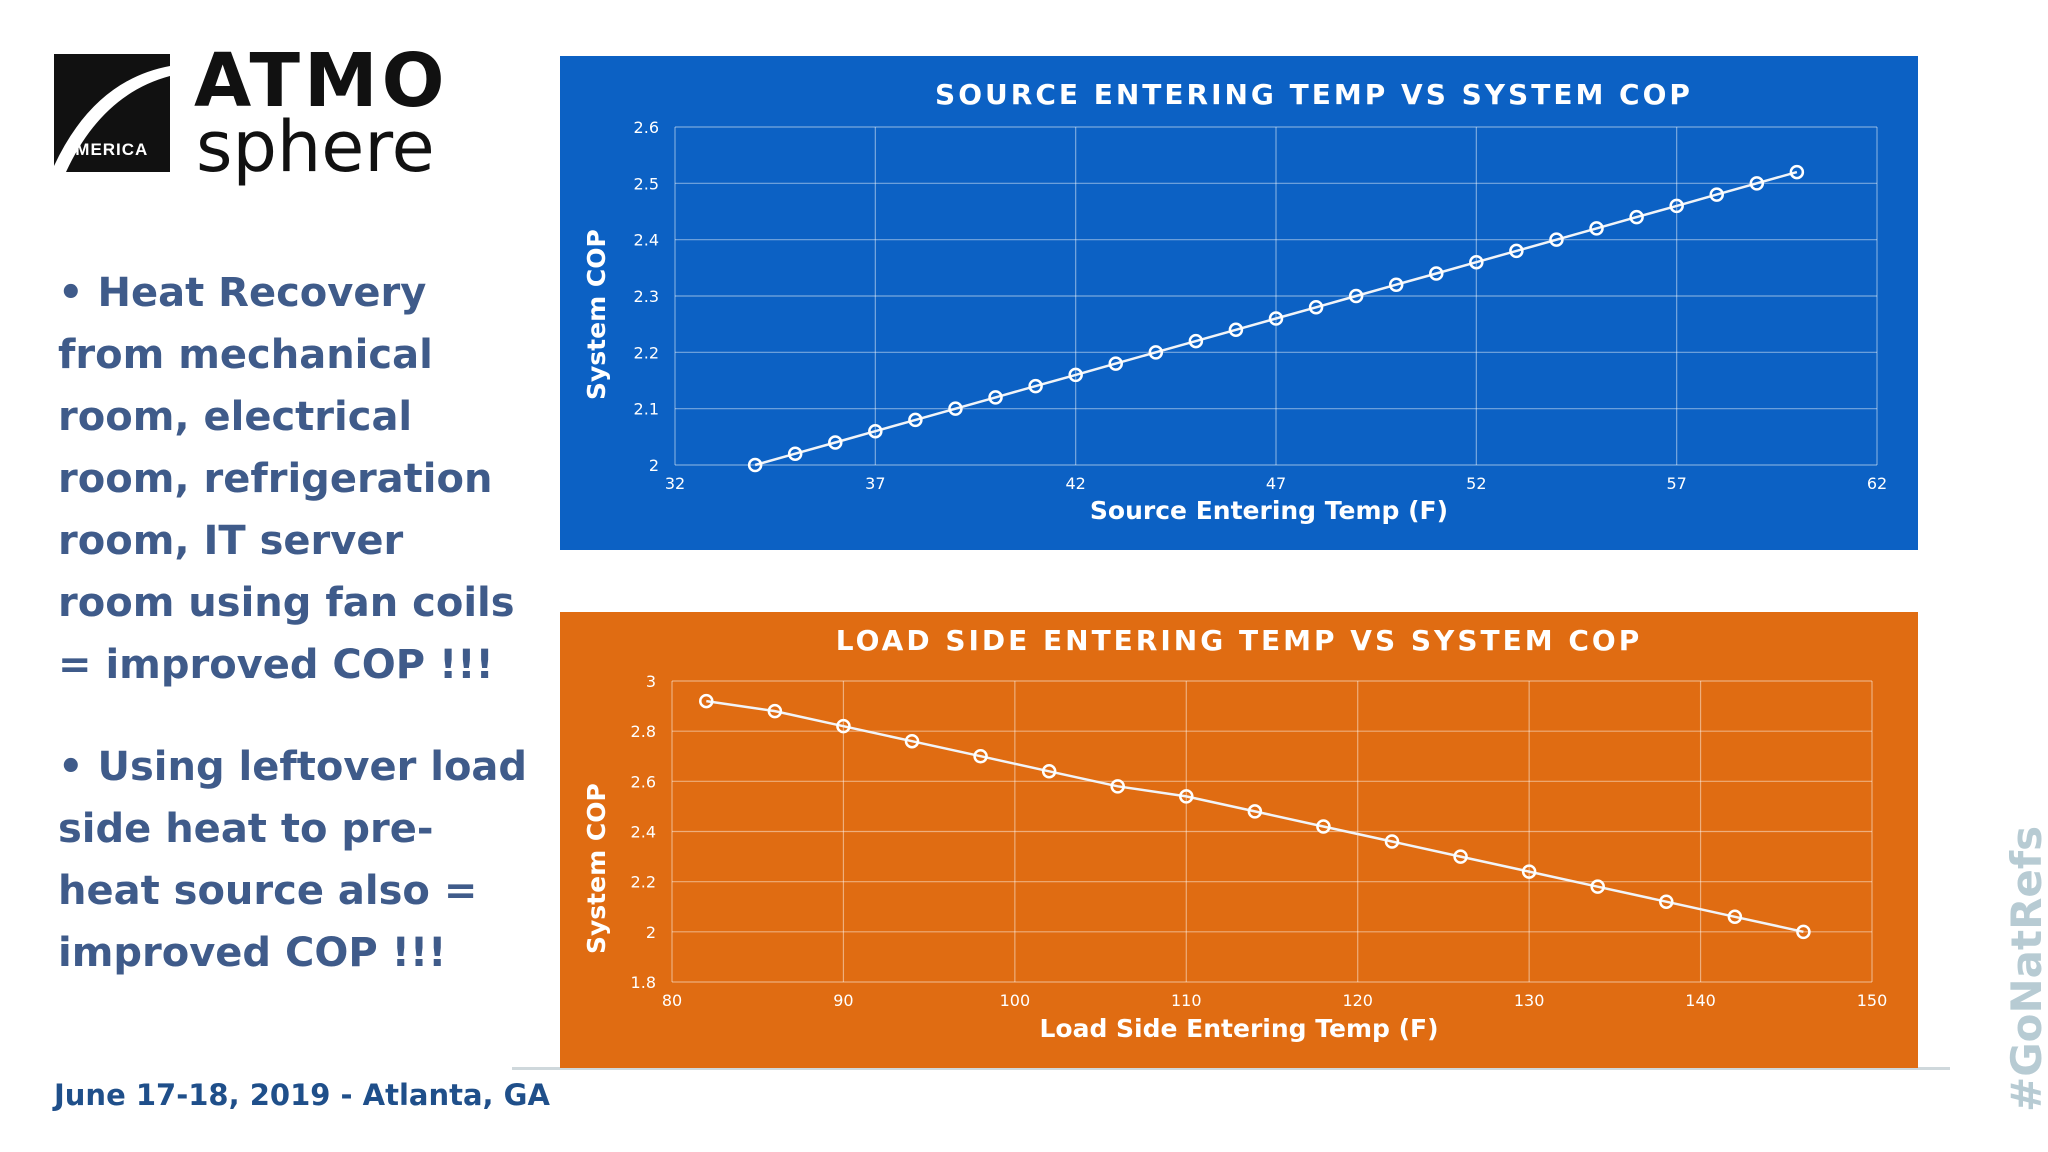  Describe the element at coordinates (643, 731) in the screenshot. I see `y-tick-label: 2.8` at that location.